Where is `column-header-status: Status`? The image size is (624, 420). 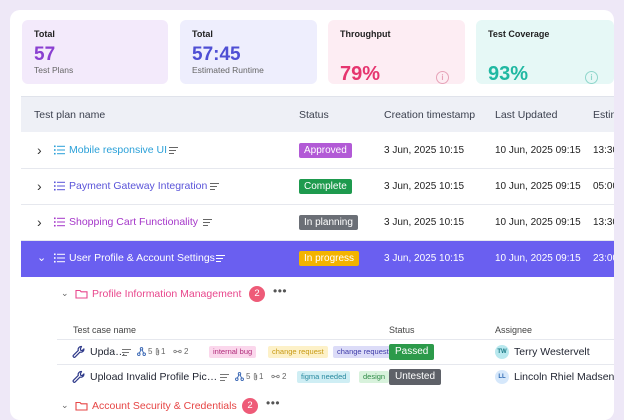 column-header-status: Status is located at coordinates (314, 115).